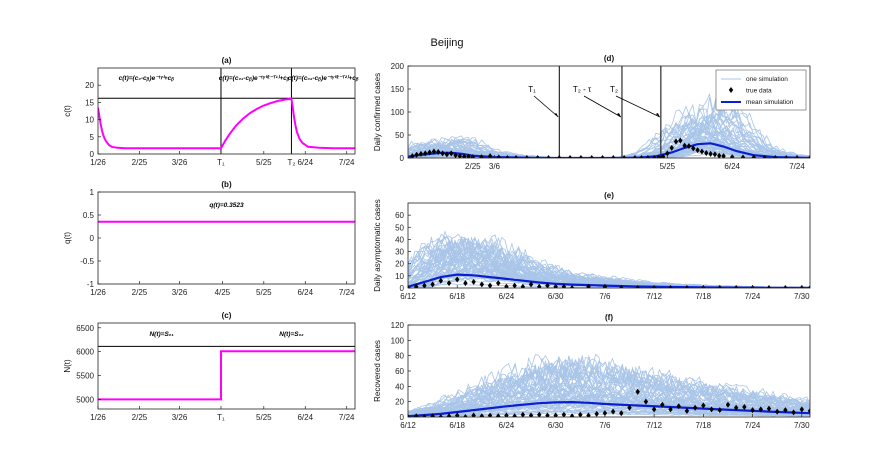 This screenshot has height=456, width=893. Describe the element at coordinates (264, 292) in the screenshot. I see `x-tick-label: 5/25` at that location.